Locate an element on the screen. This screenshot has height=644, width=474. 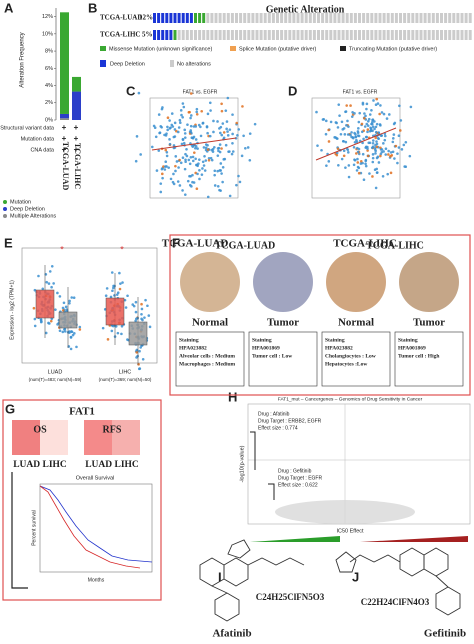
info-box is located at coordinates (210, 359).